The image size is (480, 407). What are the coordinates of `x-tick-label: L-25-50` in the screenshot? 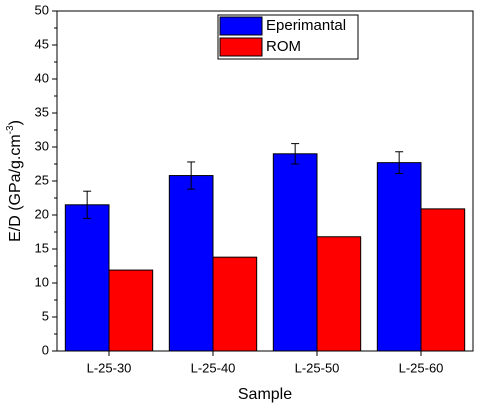 It's located at (317, 367).